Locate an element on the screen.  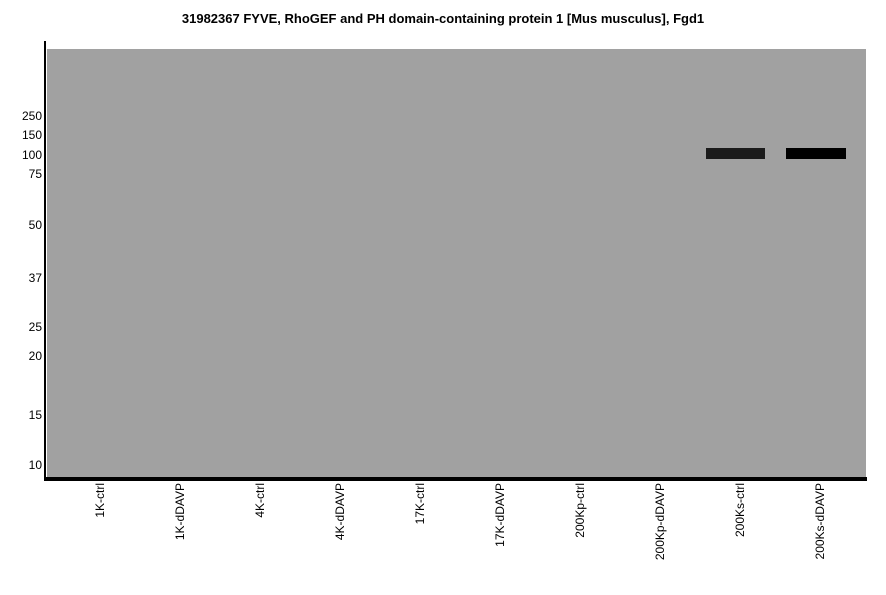
lane-label: 4K-ctrl is located at coordinates (260, 500).